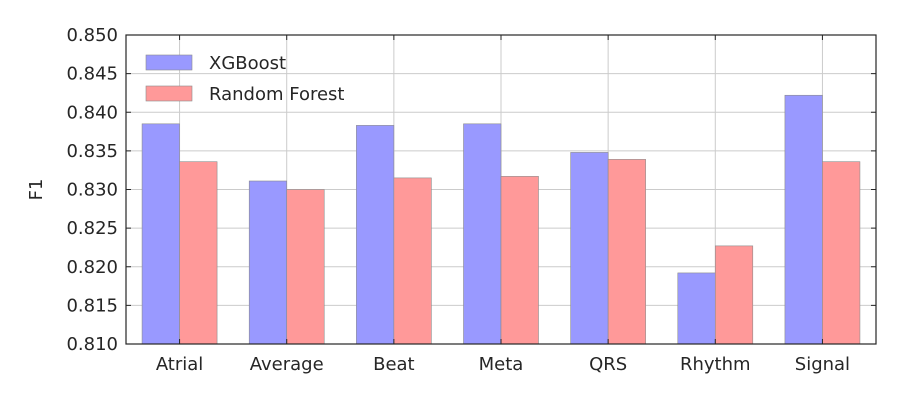  What do you see at coordinates (287, 364) in the screenshot?
I see `x-tick-label: Average` at bounding box center [287, 364].